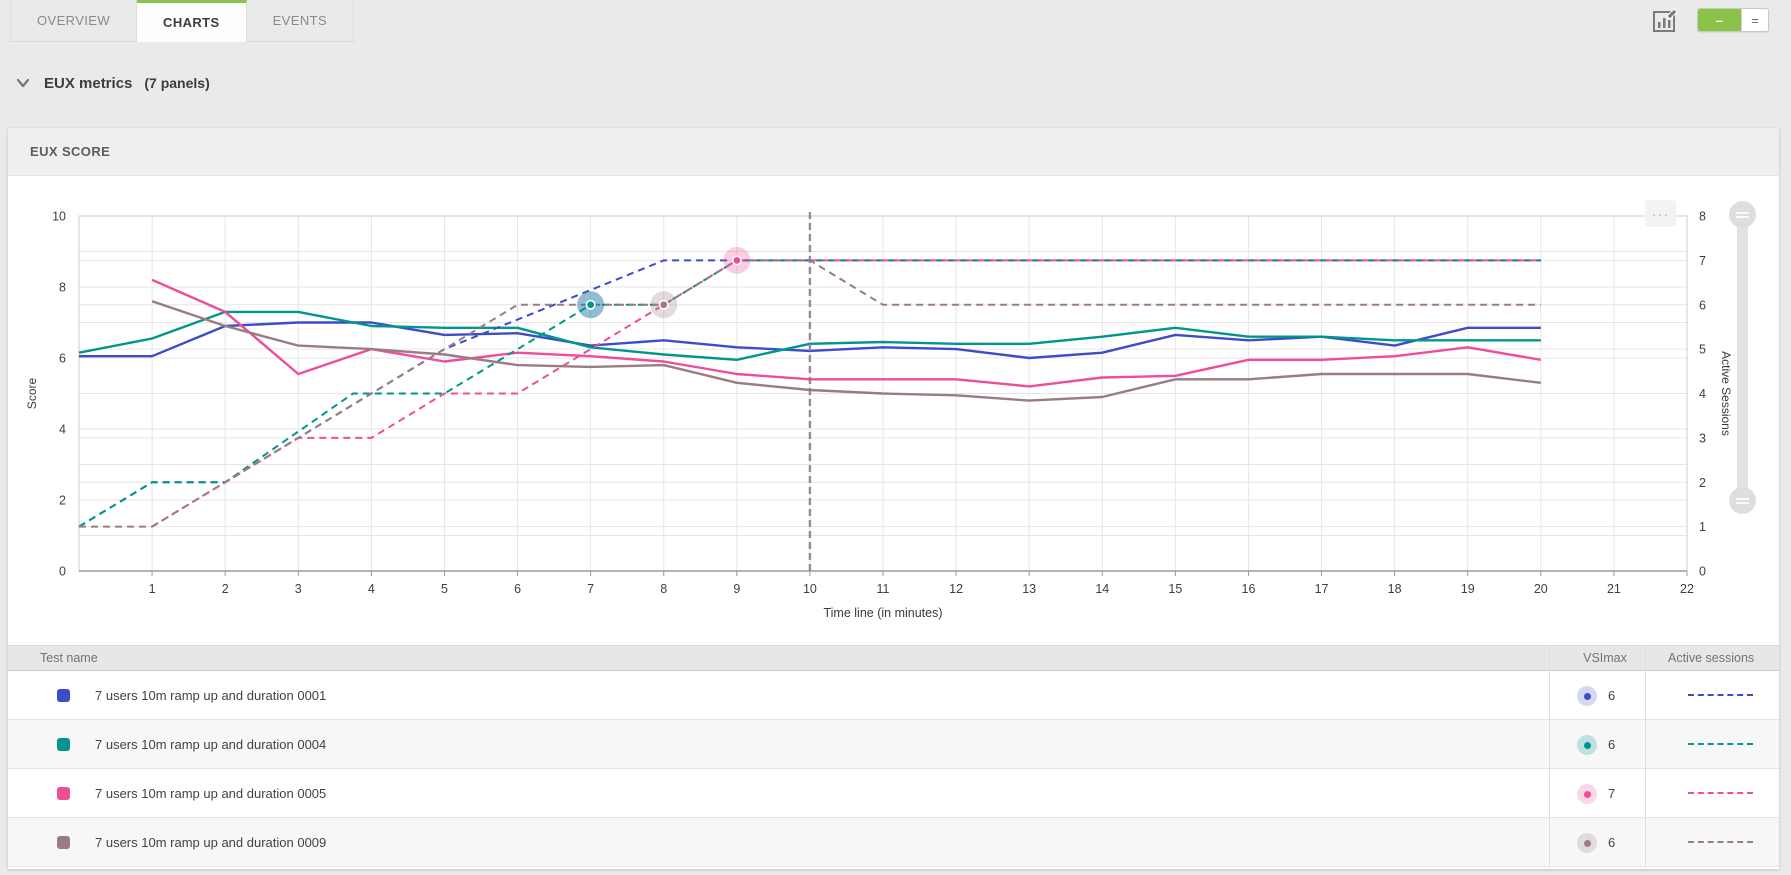 This screenshot has width=1791, height=875. I want to click on chevron-down-icon, so click(23, 83).